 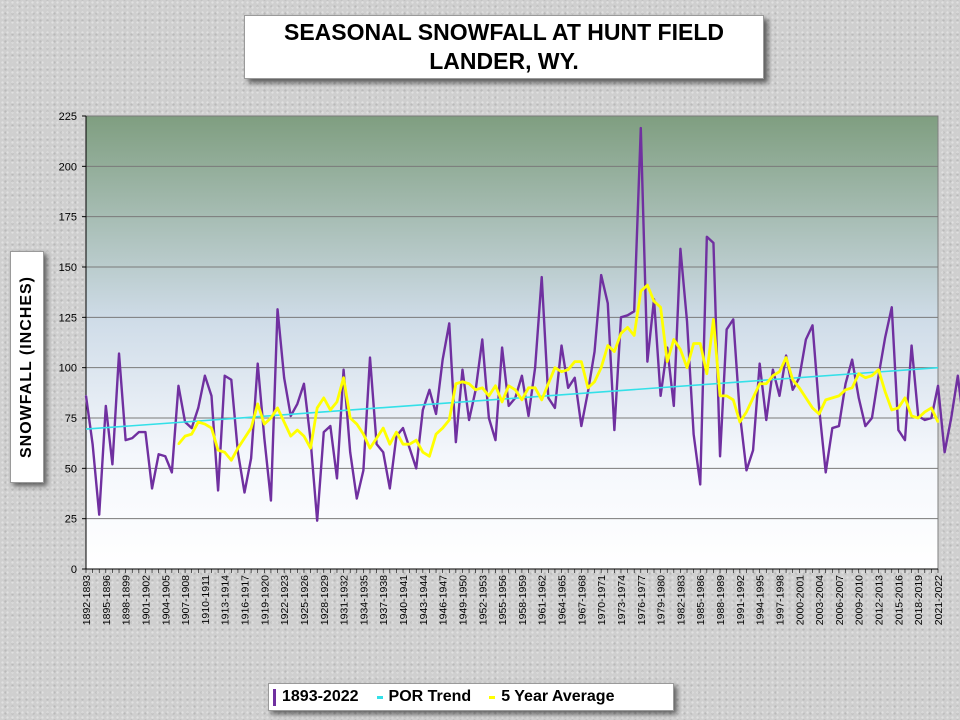 I want to click on x-tick-label: 2015-2016, so click(x=899, y=600).